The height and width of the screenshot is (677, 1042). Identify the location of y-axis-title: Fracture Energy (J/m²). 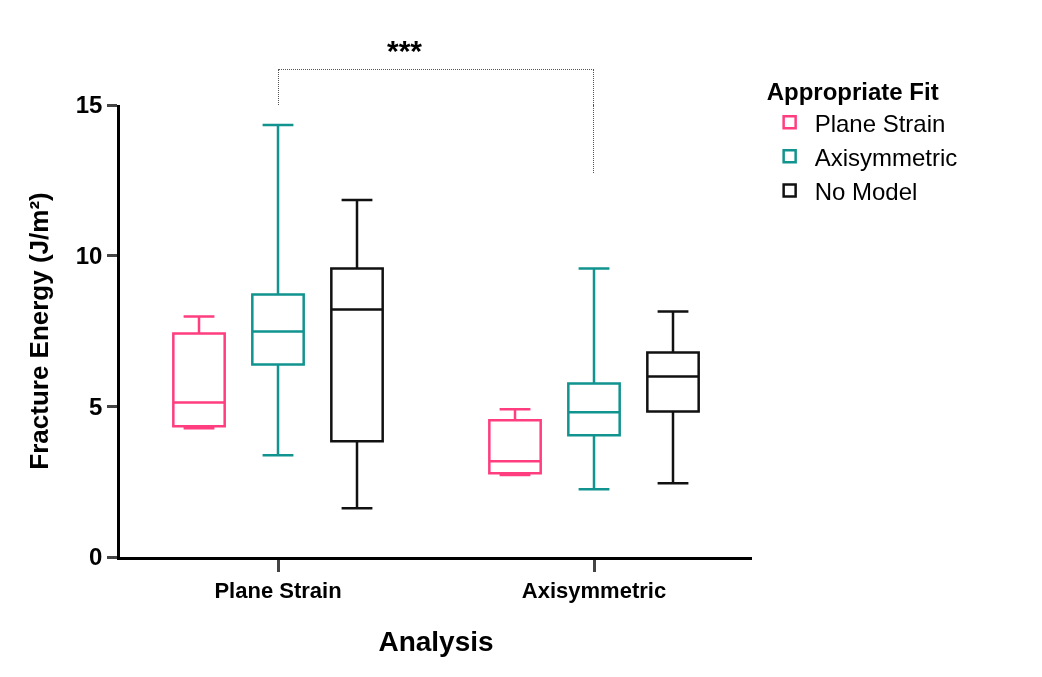
(39, 331).